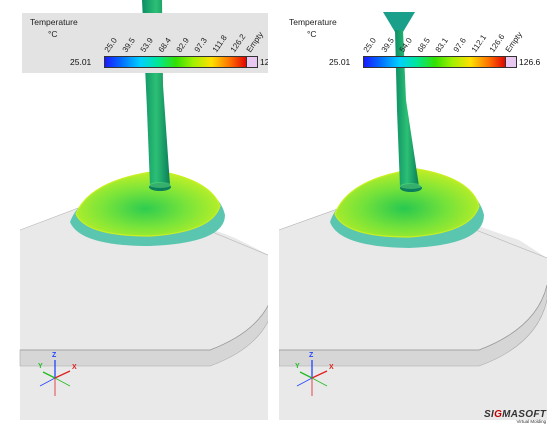  I want to click on legend-tick: 53.9, so click(146, 45).